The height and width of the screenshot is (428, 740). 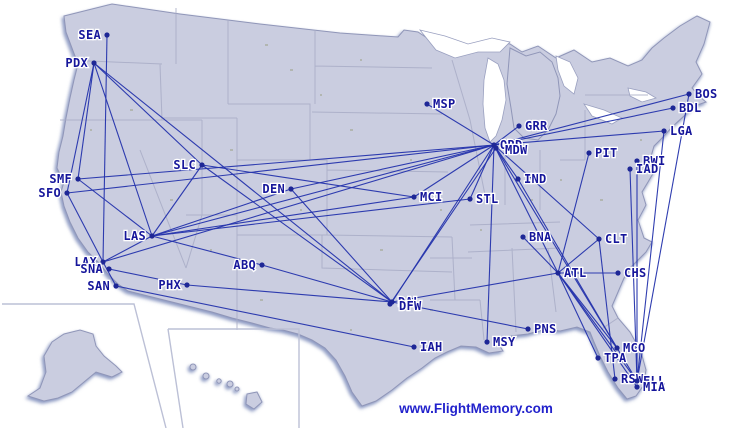 I want to click on airport-marker-RSW, so click(x=615, y=379).